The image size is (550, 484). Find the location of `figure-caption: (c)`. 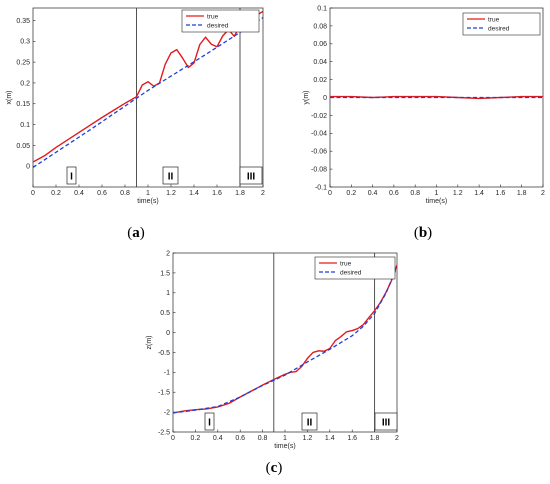

figure-caption: (c) is located at coordinates (274, 468).